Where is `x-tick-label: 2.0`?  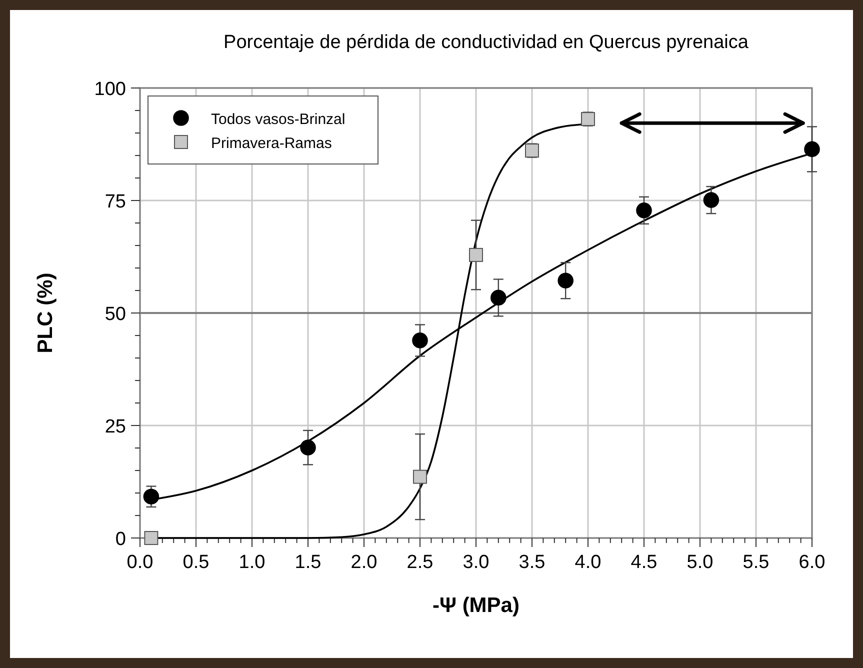
x-tick-label: 2.0 is located at coordinates (364, 562).